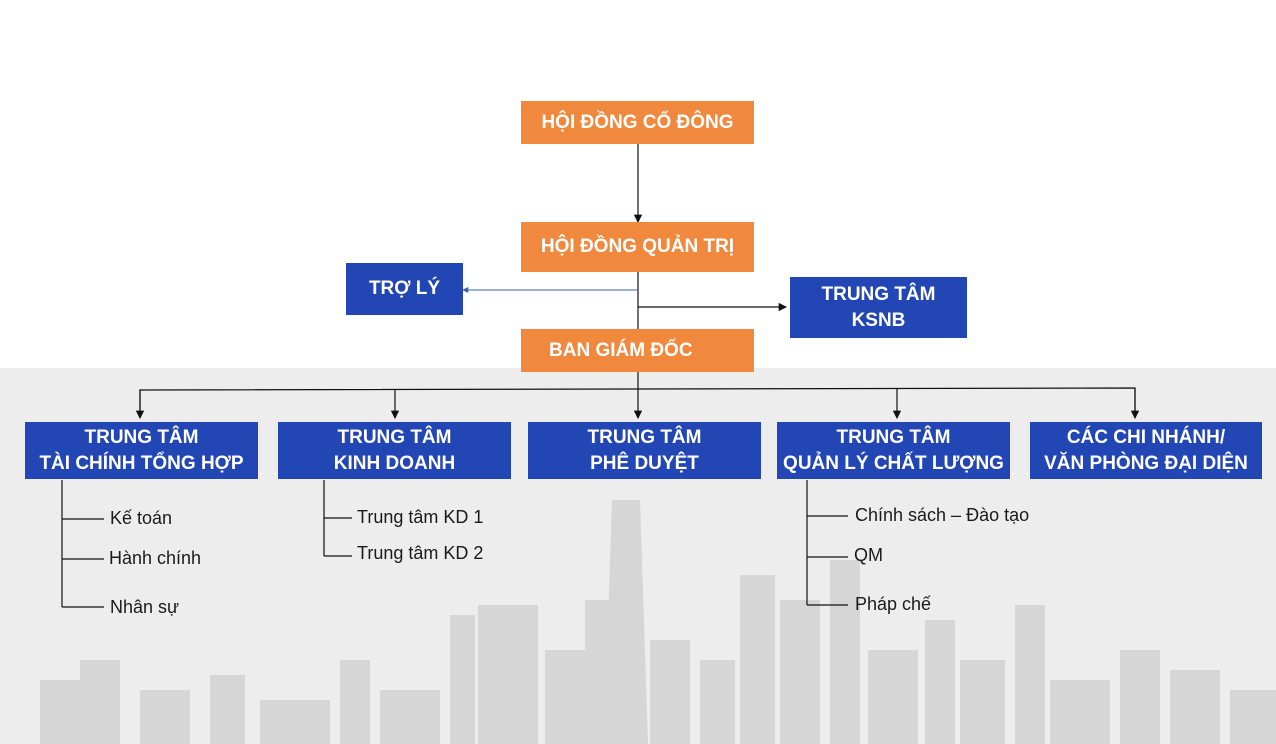  What do you see at coordinates (420, 553) in the screenshot?
I see `sub-kd2: Trung tâm KD 2` at bounding box center [420, 553].